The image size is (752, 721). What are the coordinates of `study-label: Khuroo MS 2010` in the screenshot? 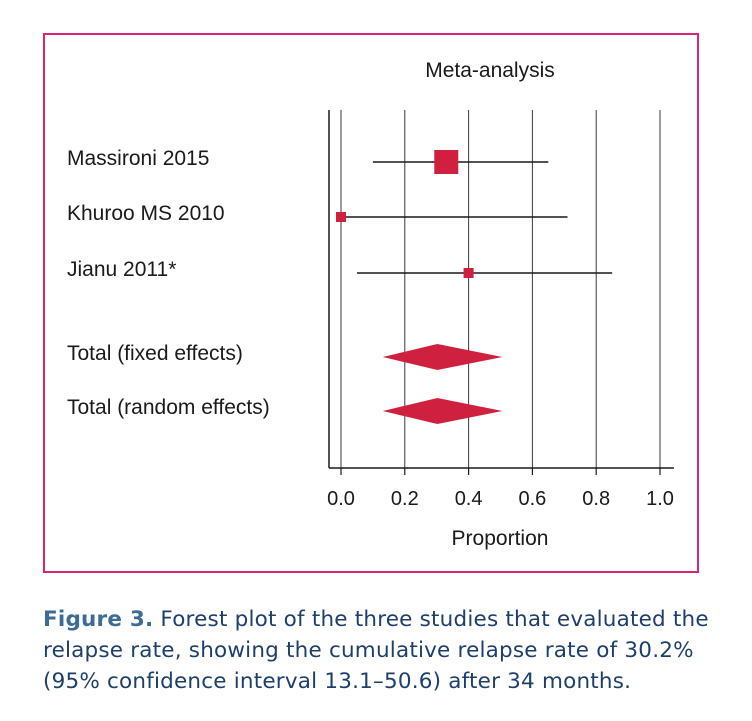 It's located at (146, 213).